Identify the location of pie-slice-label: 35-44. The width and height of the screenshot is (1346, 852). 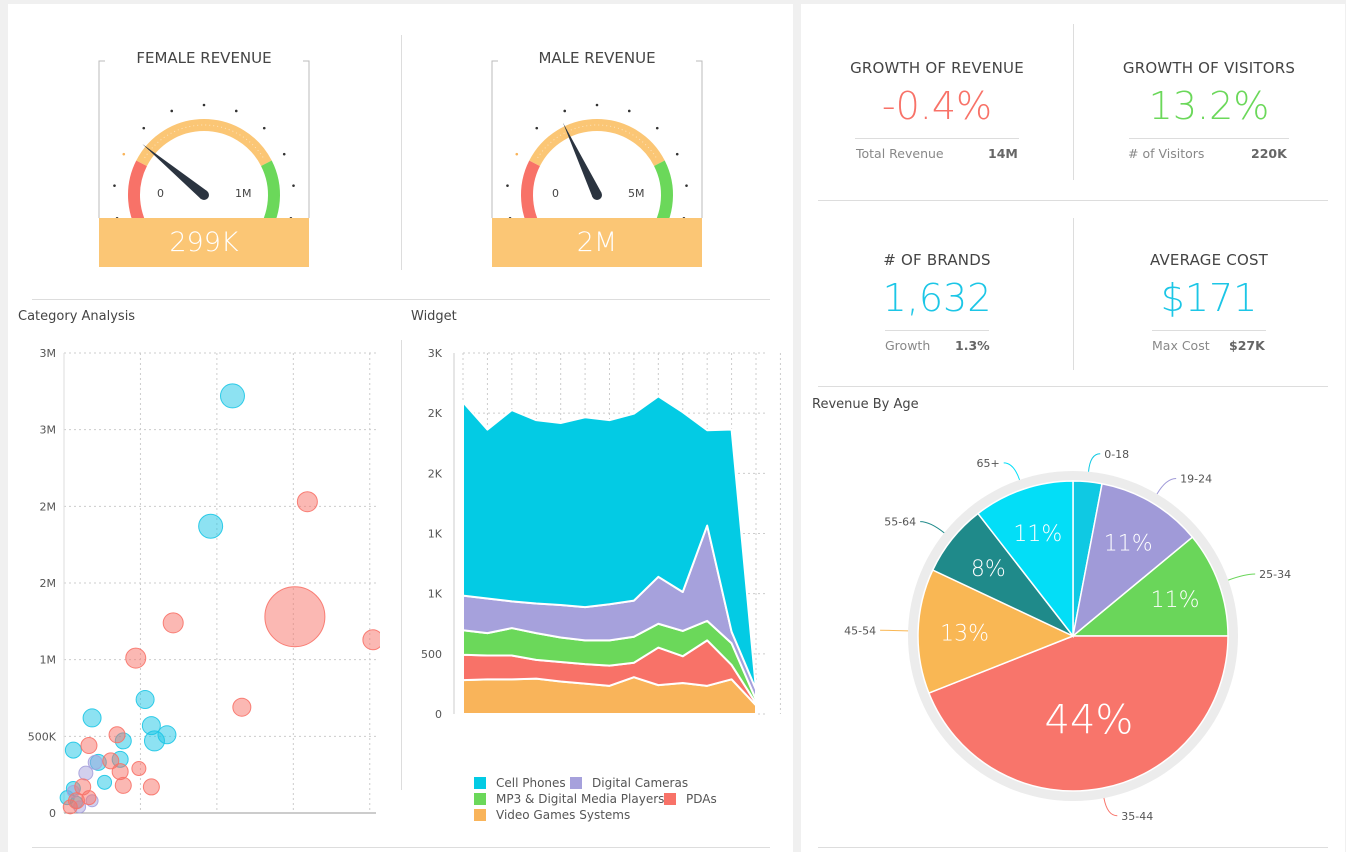
(1137, 816).